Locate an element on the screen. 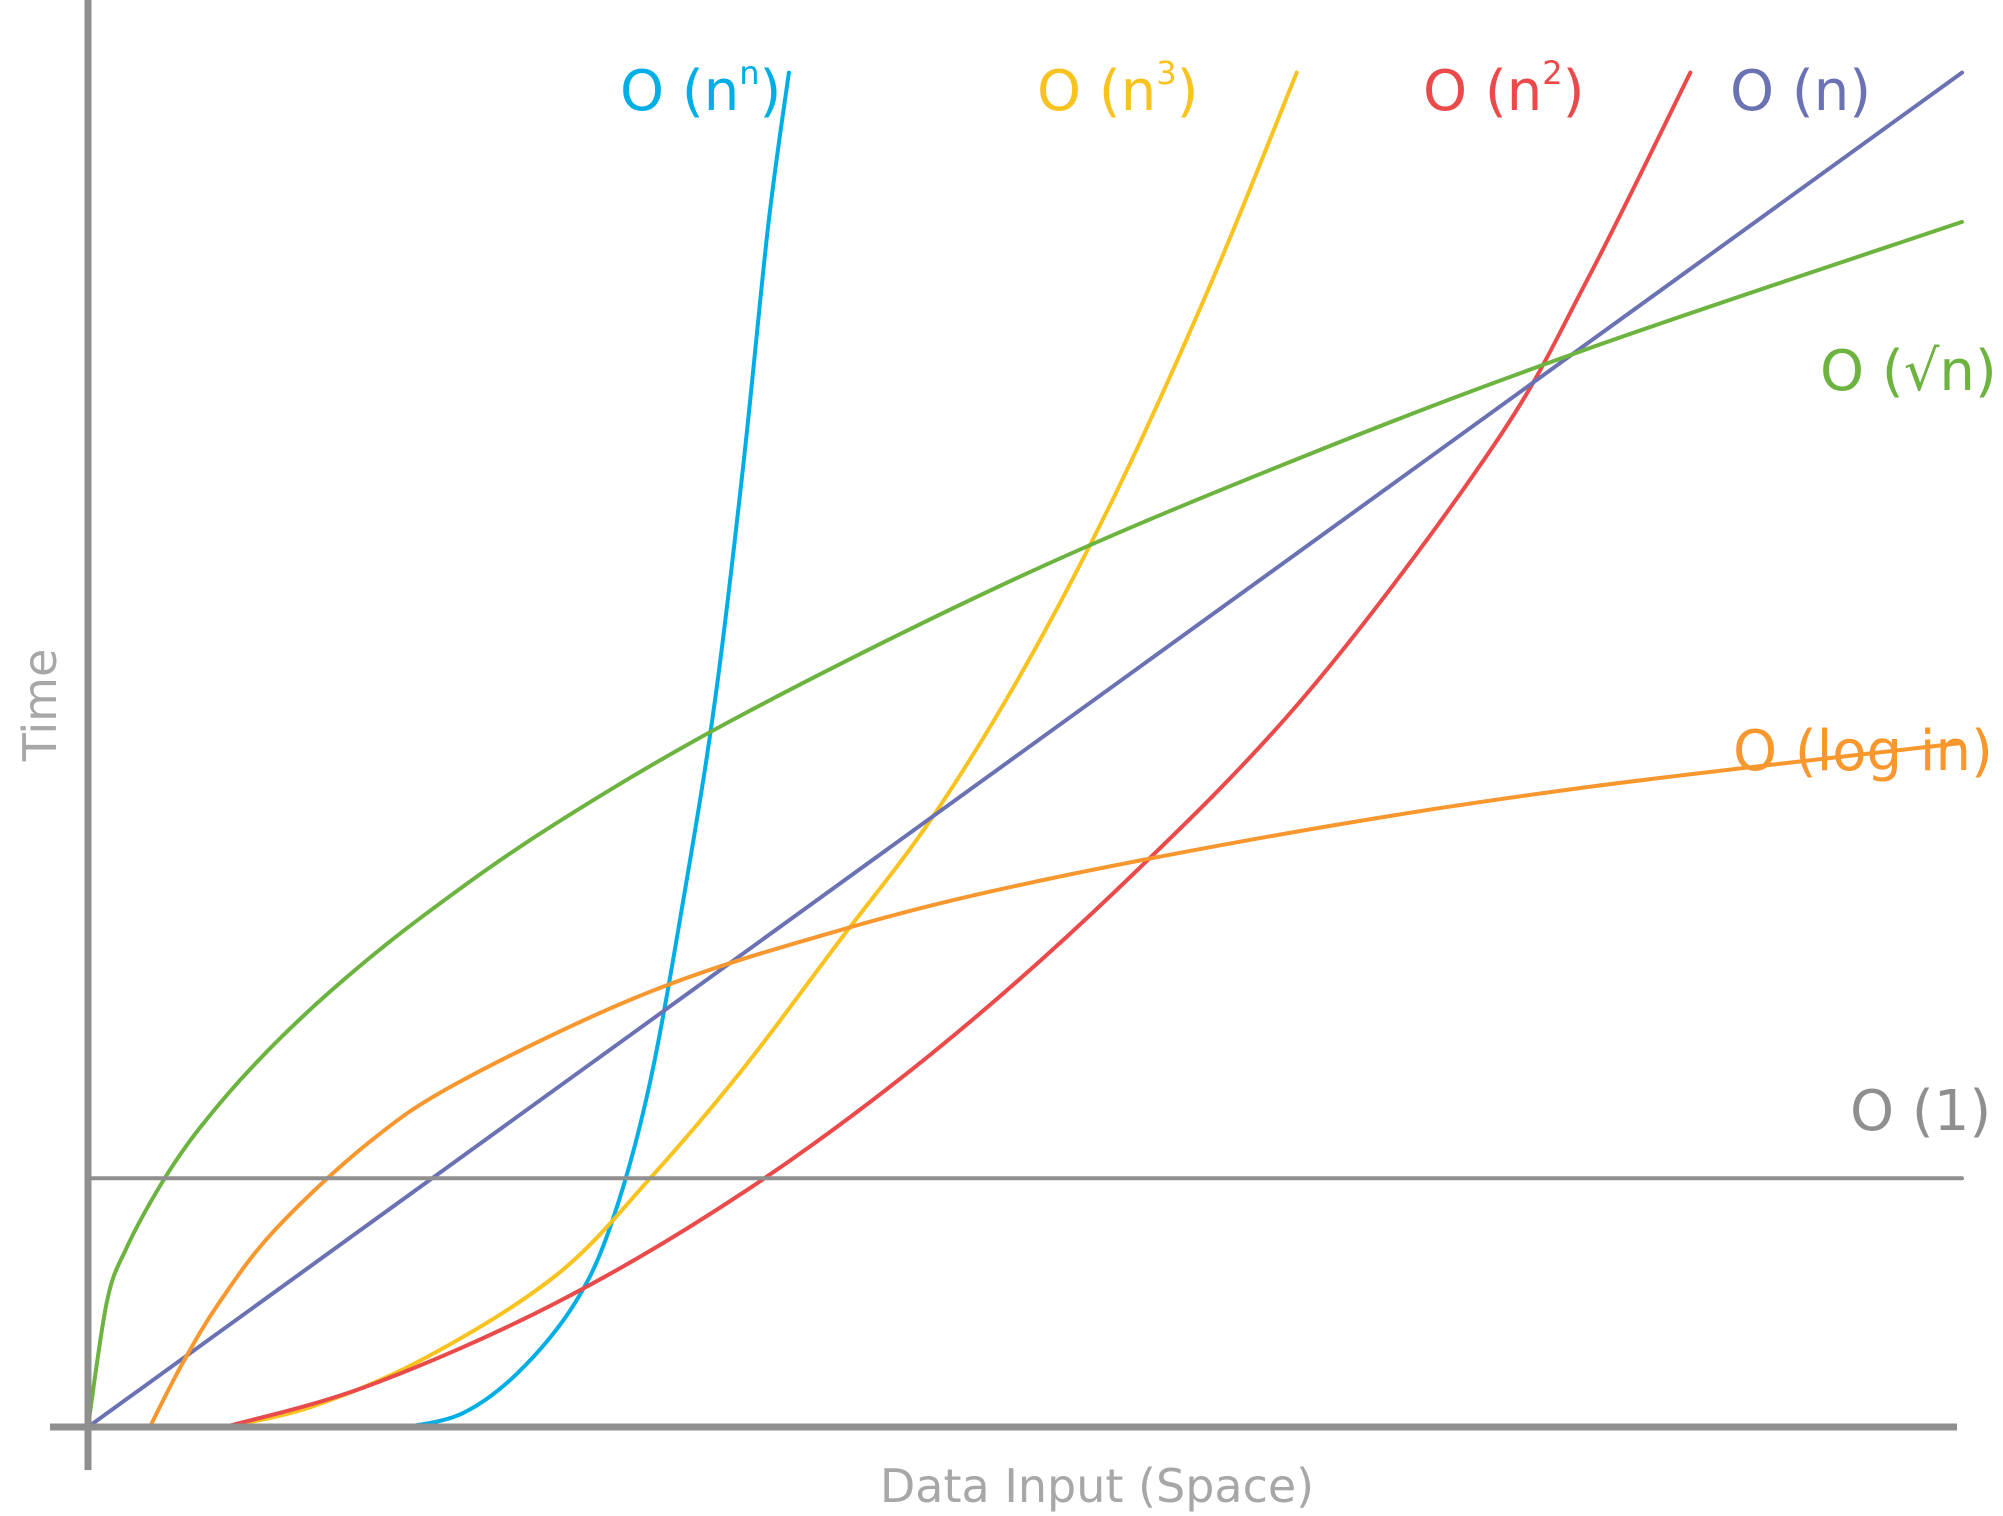 The width and height of the screenshot is (2003, 1516). series-label-o-n: O (n) is located at coordinates (1800, 91).